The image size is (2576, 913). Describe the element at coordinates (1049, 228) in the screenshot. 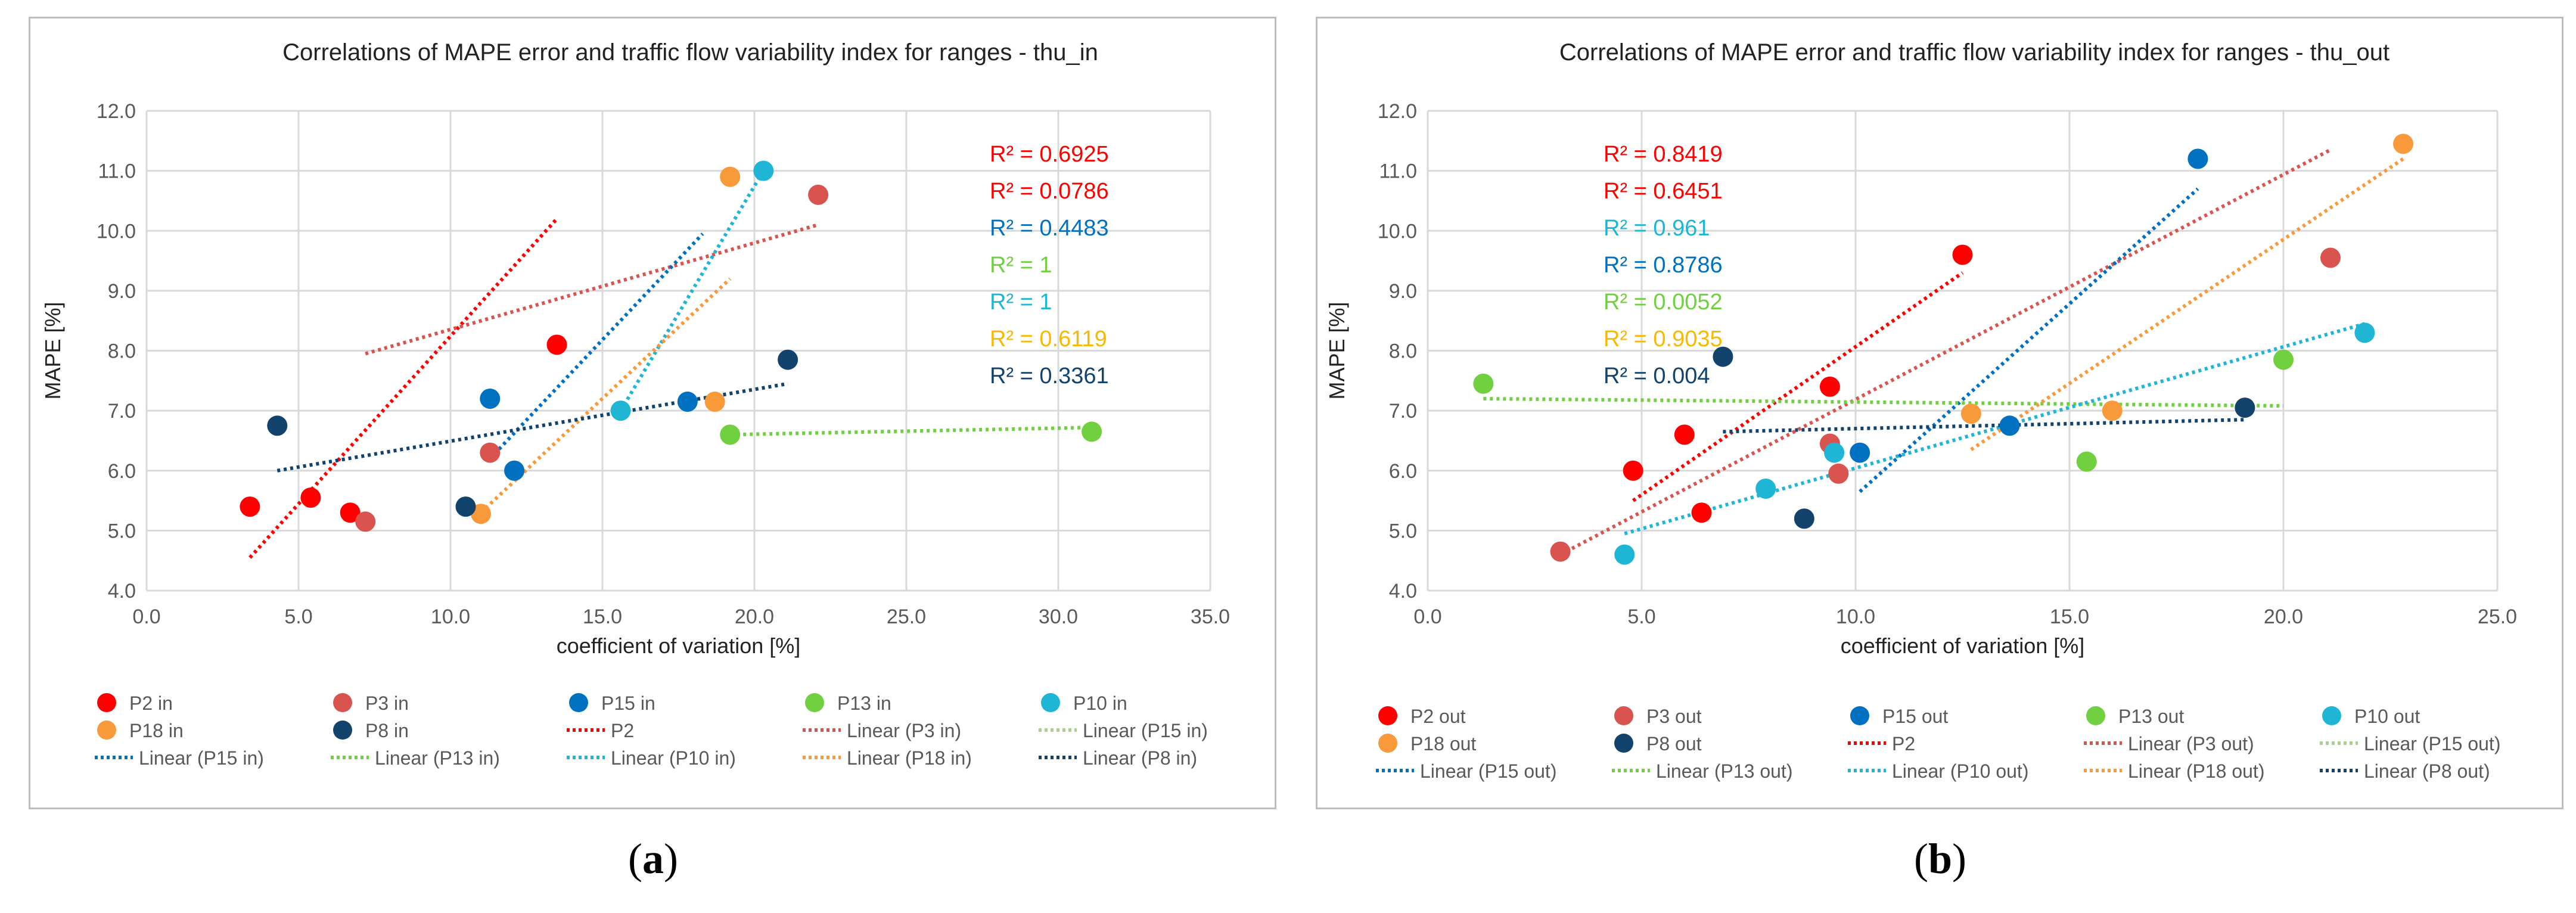

I see `r2-annotation: R² = 0.4483` at that location.